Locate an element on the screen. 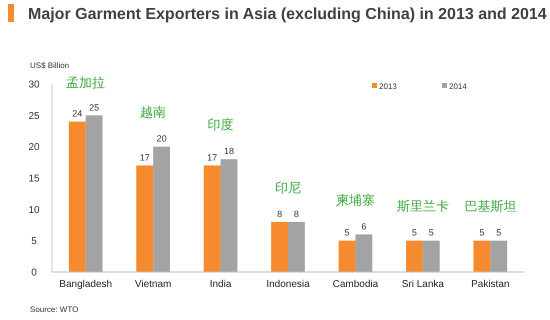 The height and width of the screenshot is (320, 550). y-tick-label: 0 is located at coordinates (34, 273).